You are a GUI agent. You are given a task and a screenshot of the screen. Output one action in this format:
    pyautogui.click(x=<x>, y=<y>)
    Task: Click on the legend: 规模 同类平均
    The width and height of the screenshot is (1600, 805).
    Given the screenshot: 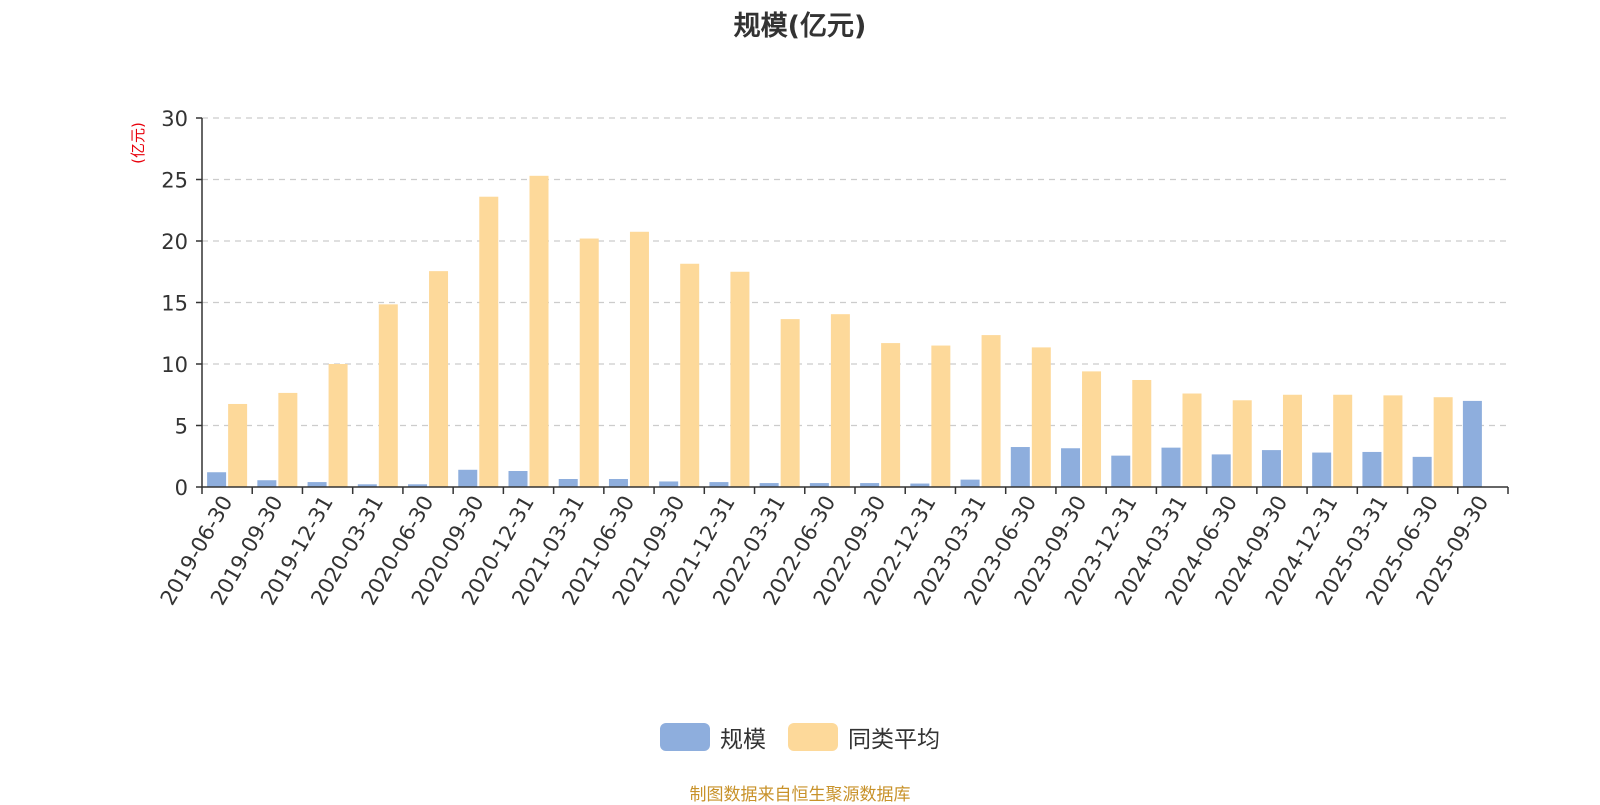 What is the action you would take?
    pyautogui.click(x=800, y=737)
    